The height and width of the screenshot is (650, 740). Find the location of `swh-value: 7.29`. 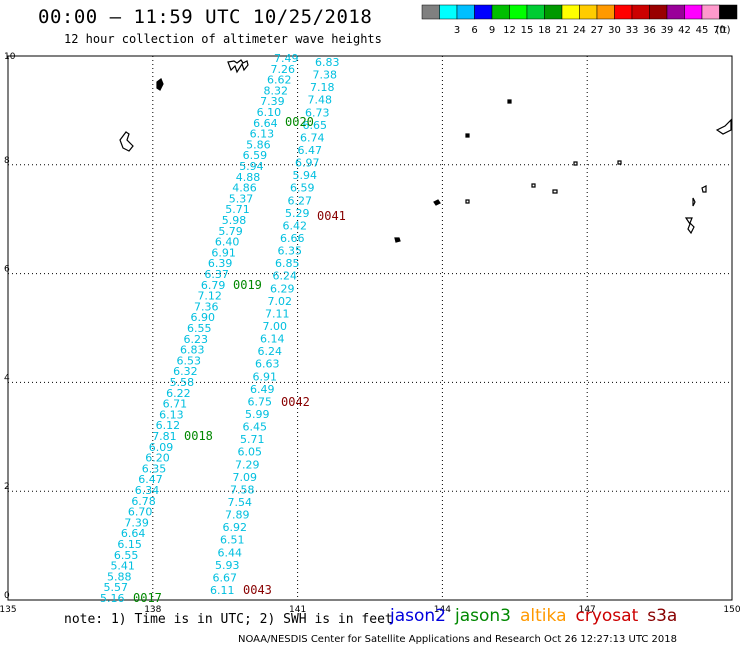

swh-value: 7.29 is located at coordinates (247, 464).